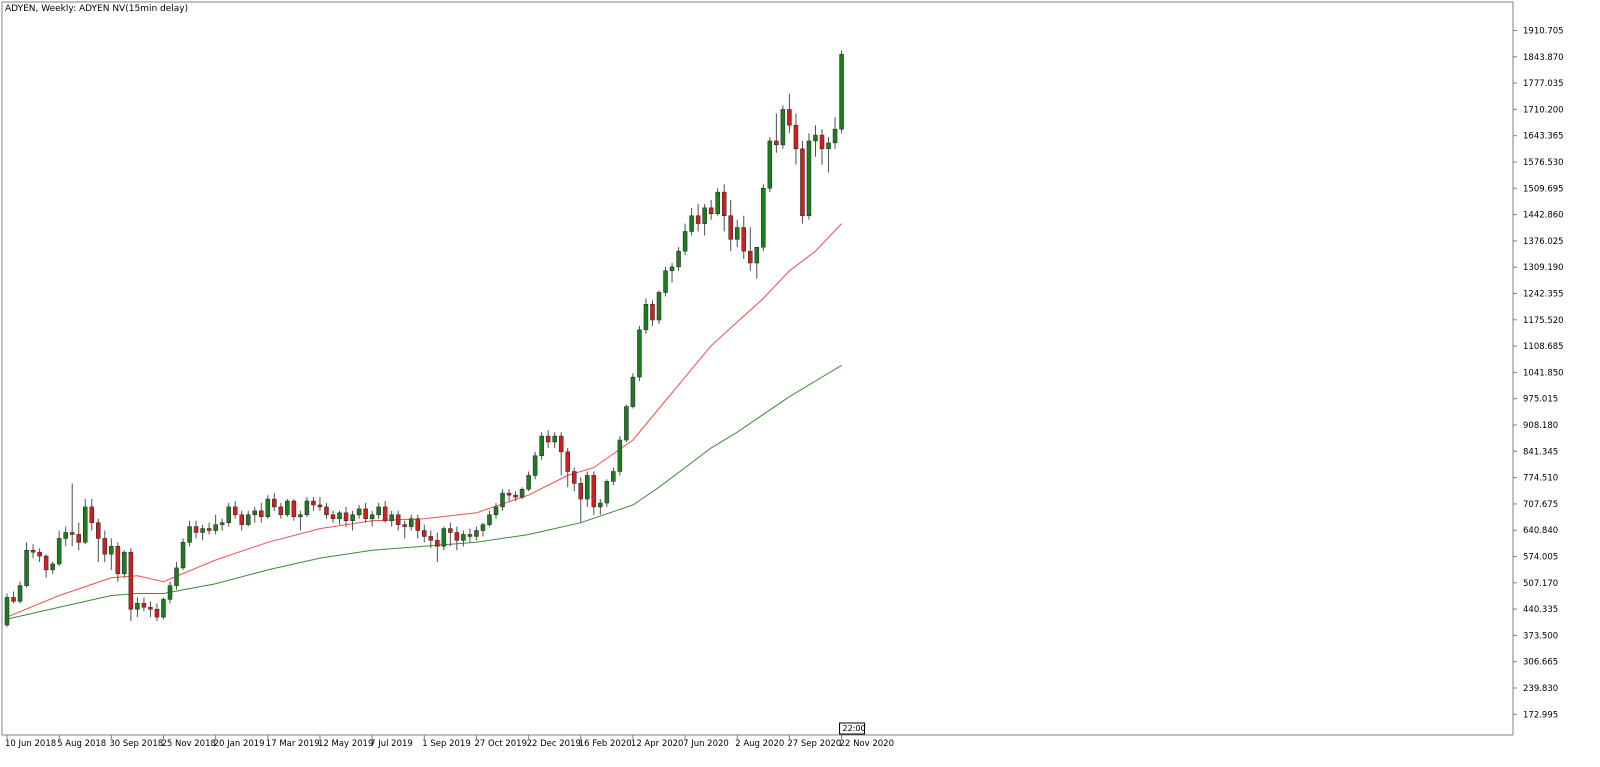 The width and height of the screenshot is (1600, 767). I want to click on price-tick-label: 239.830, so click(1540, 689).